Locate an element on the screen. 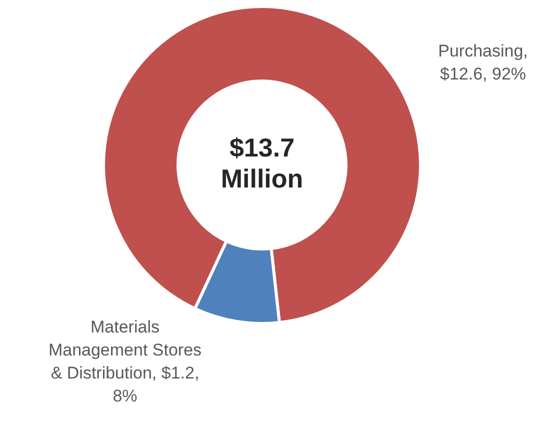 This screenshot has width=539, height=425. text: $13.7 Million is located at coordinates (262, 163).